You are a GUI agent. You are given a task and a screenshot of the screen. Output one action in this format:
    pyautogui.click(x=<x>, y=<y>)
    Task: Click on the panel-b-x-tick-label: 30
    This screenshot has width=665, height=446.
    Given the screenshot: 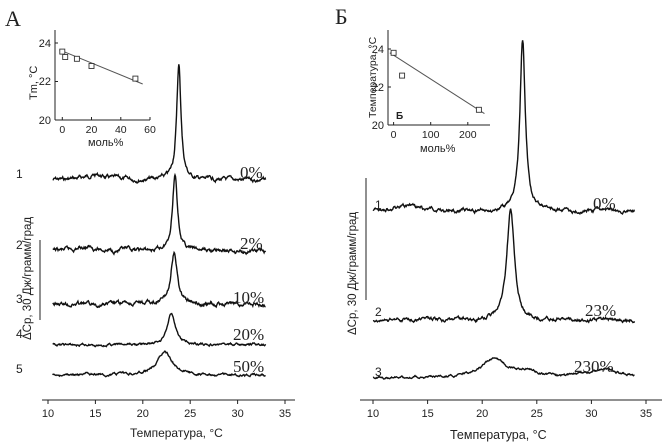 What is the action you would take?
    pyautogui.click(x=591, y=414)
    